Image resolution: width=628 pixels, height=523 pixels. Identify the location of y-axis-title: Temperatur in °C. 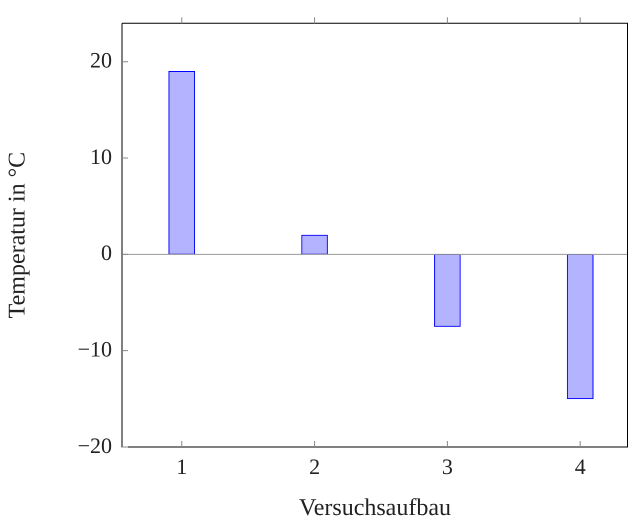
(17, 235).